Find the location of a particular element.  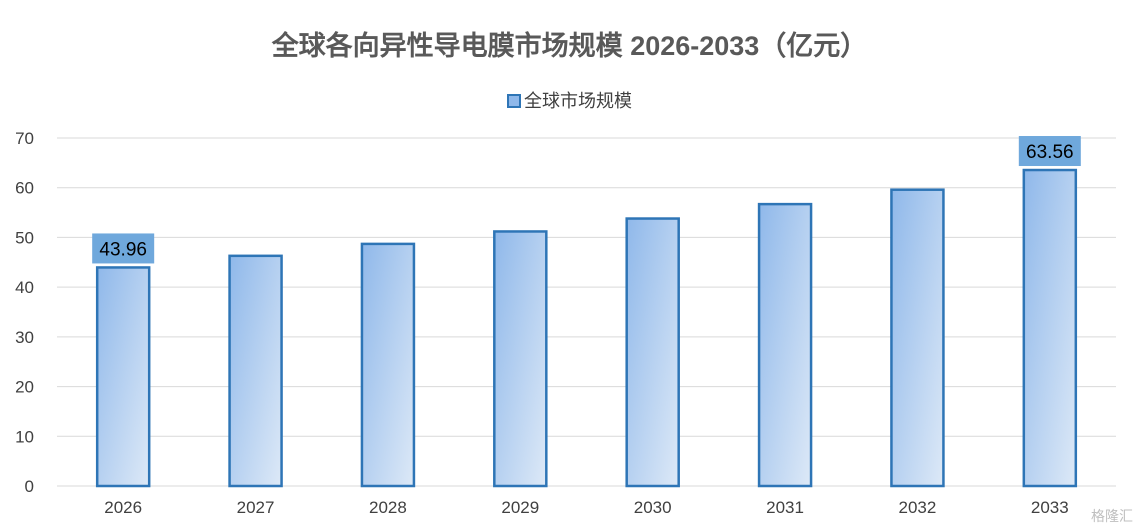

x-tick-label: 2032 is located at coordinates (918, 507).